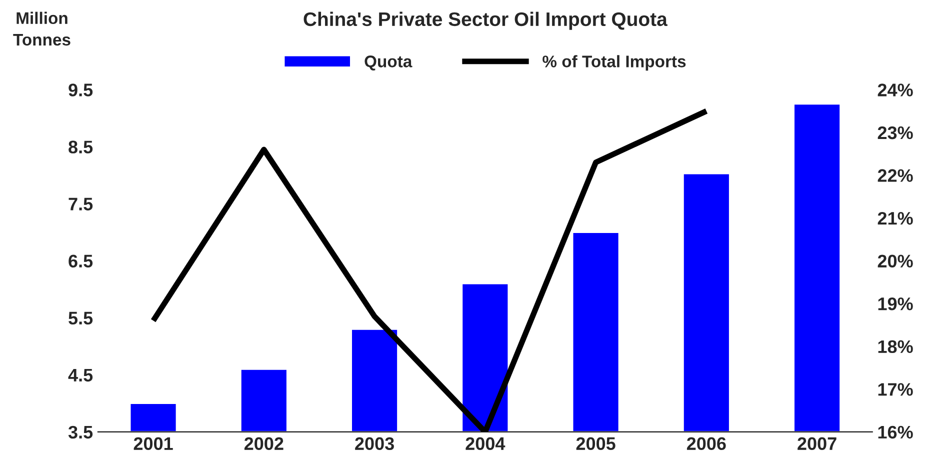  Describe the element at coordinates (388, 63) in the screenshot. I see `legend-label: Quota` at that location.